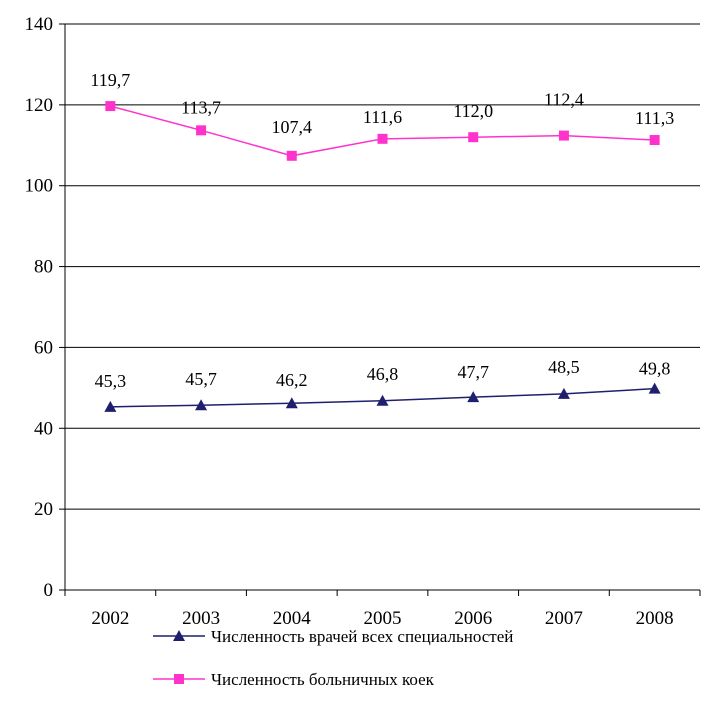  Describe the element at coordinates (45, 307) in the screenshot. I see `y-axis: 0 20 40 60 80 100 120 140` at that location.